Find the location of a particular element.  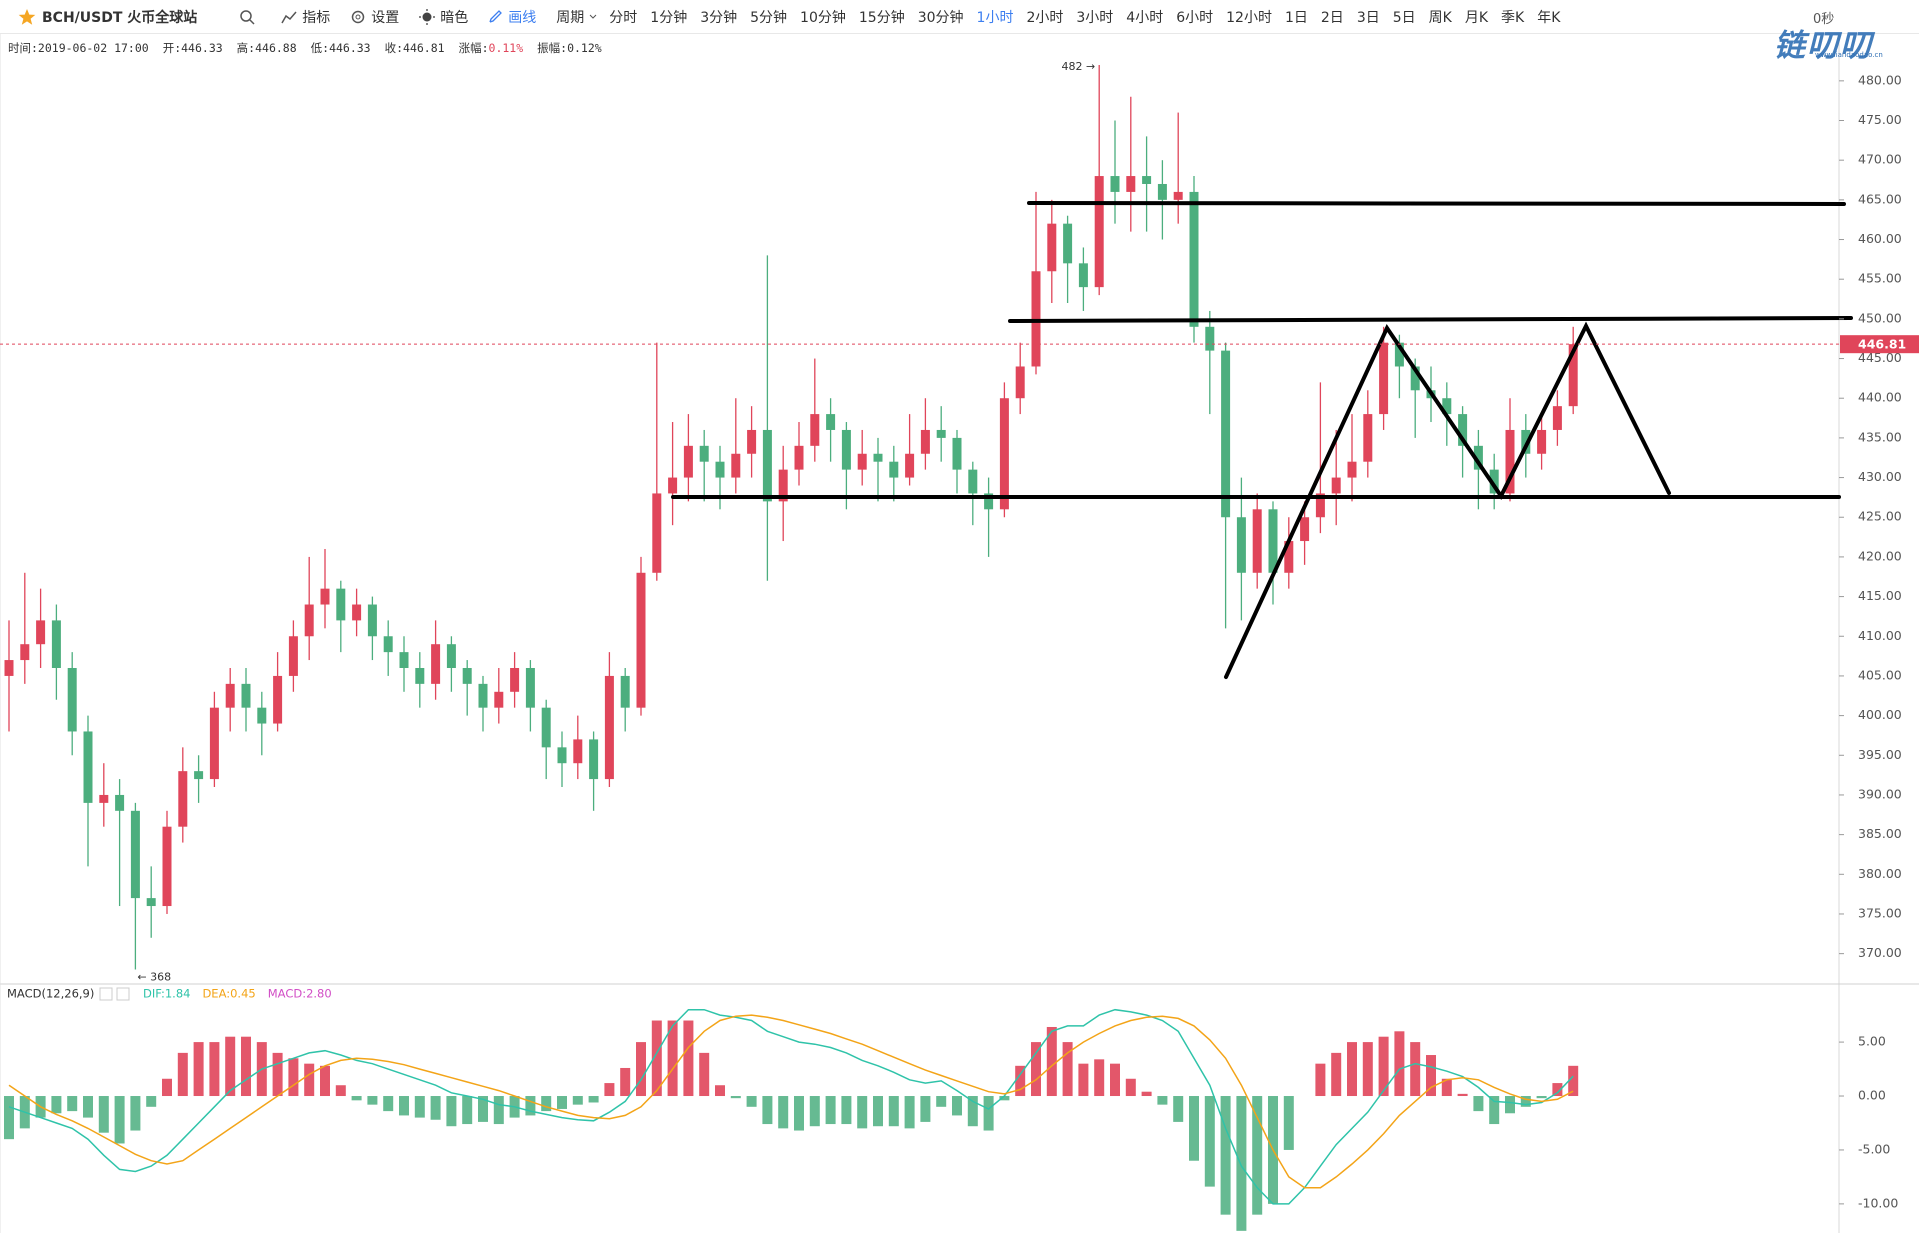

y-tick-label: 405.00 is located at coordinates (1880, 674).